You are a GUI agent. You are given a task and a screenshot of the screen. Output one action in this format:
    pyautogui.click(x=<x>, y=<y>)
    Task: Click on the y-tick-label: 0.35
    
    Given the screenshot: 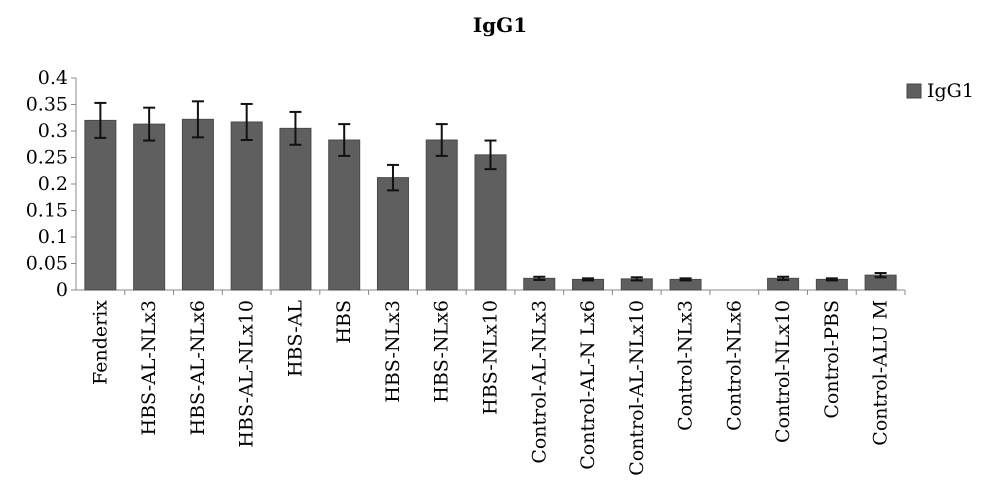 What is the action you would take?
    pyautogui.click(x=47, y=105)
    